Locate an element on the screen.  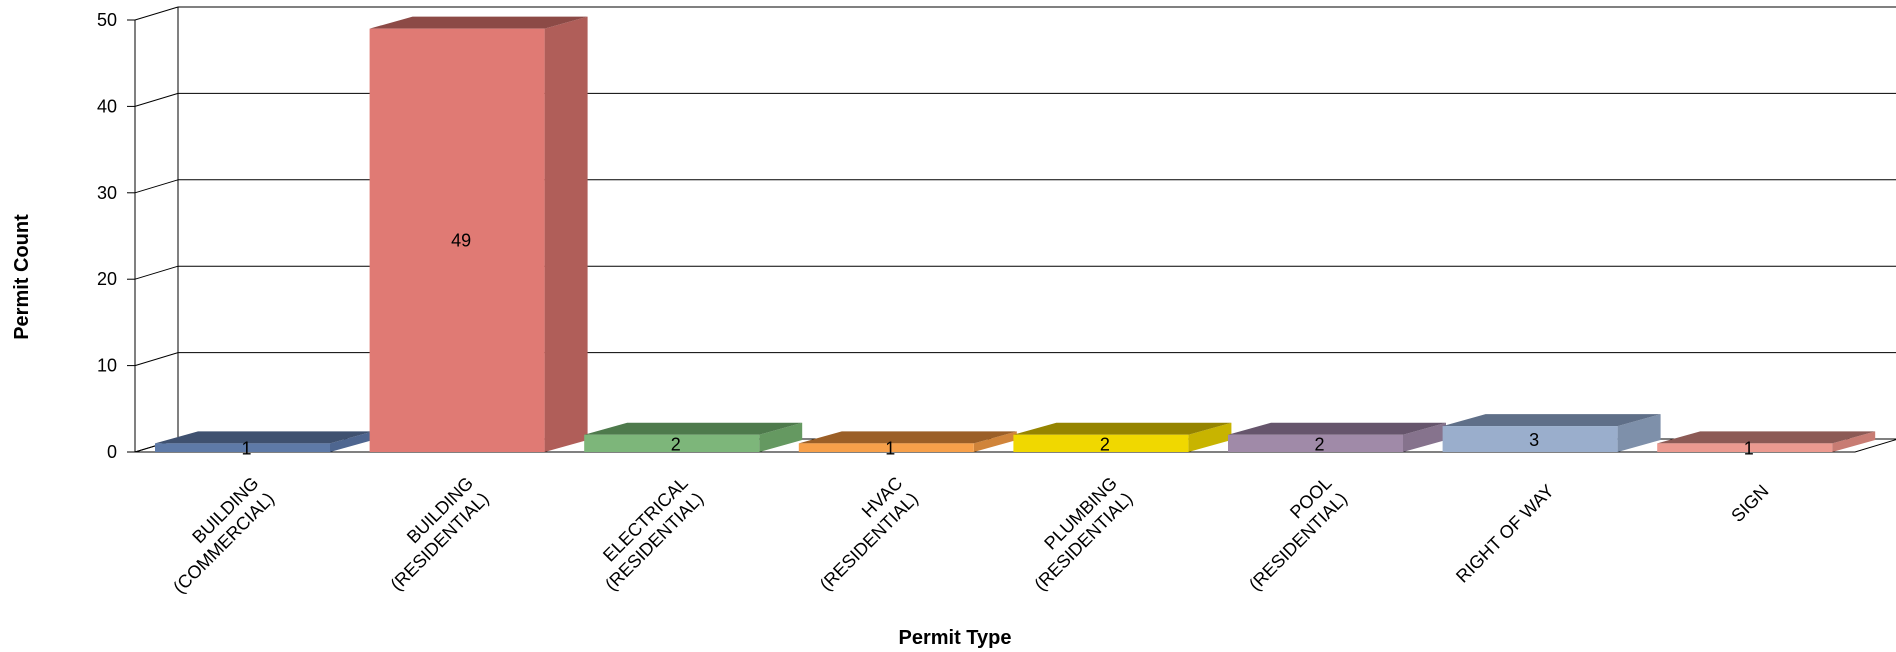
xtick-line: SIGN is located at coordinates (1749, 503).